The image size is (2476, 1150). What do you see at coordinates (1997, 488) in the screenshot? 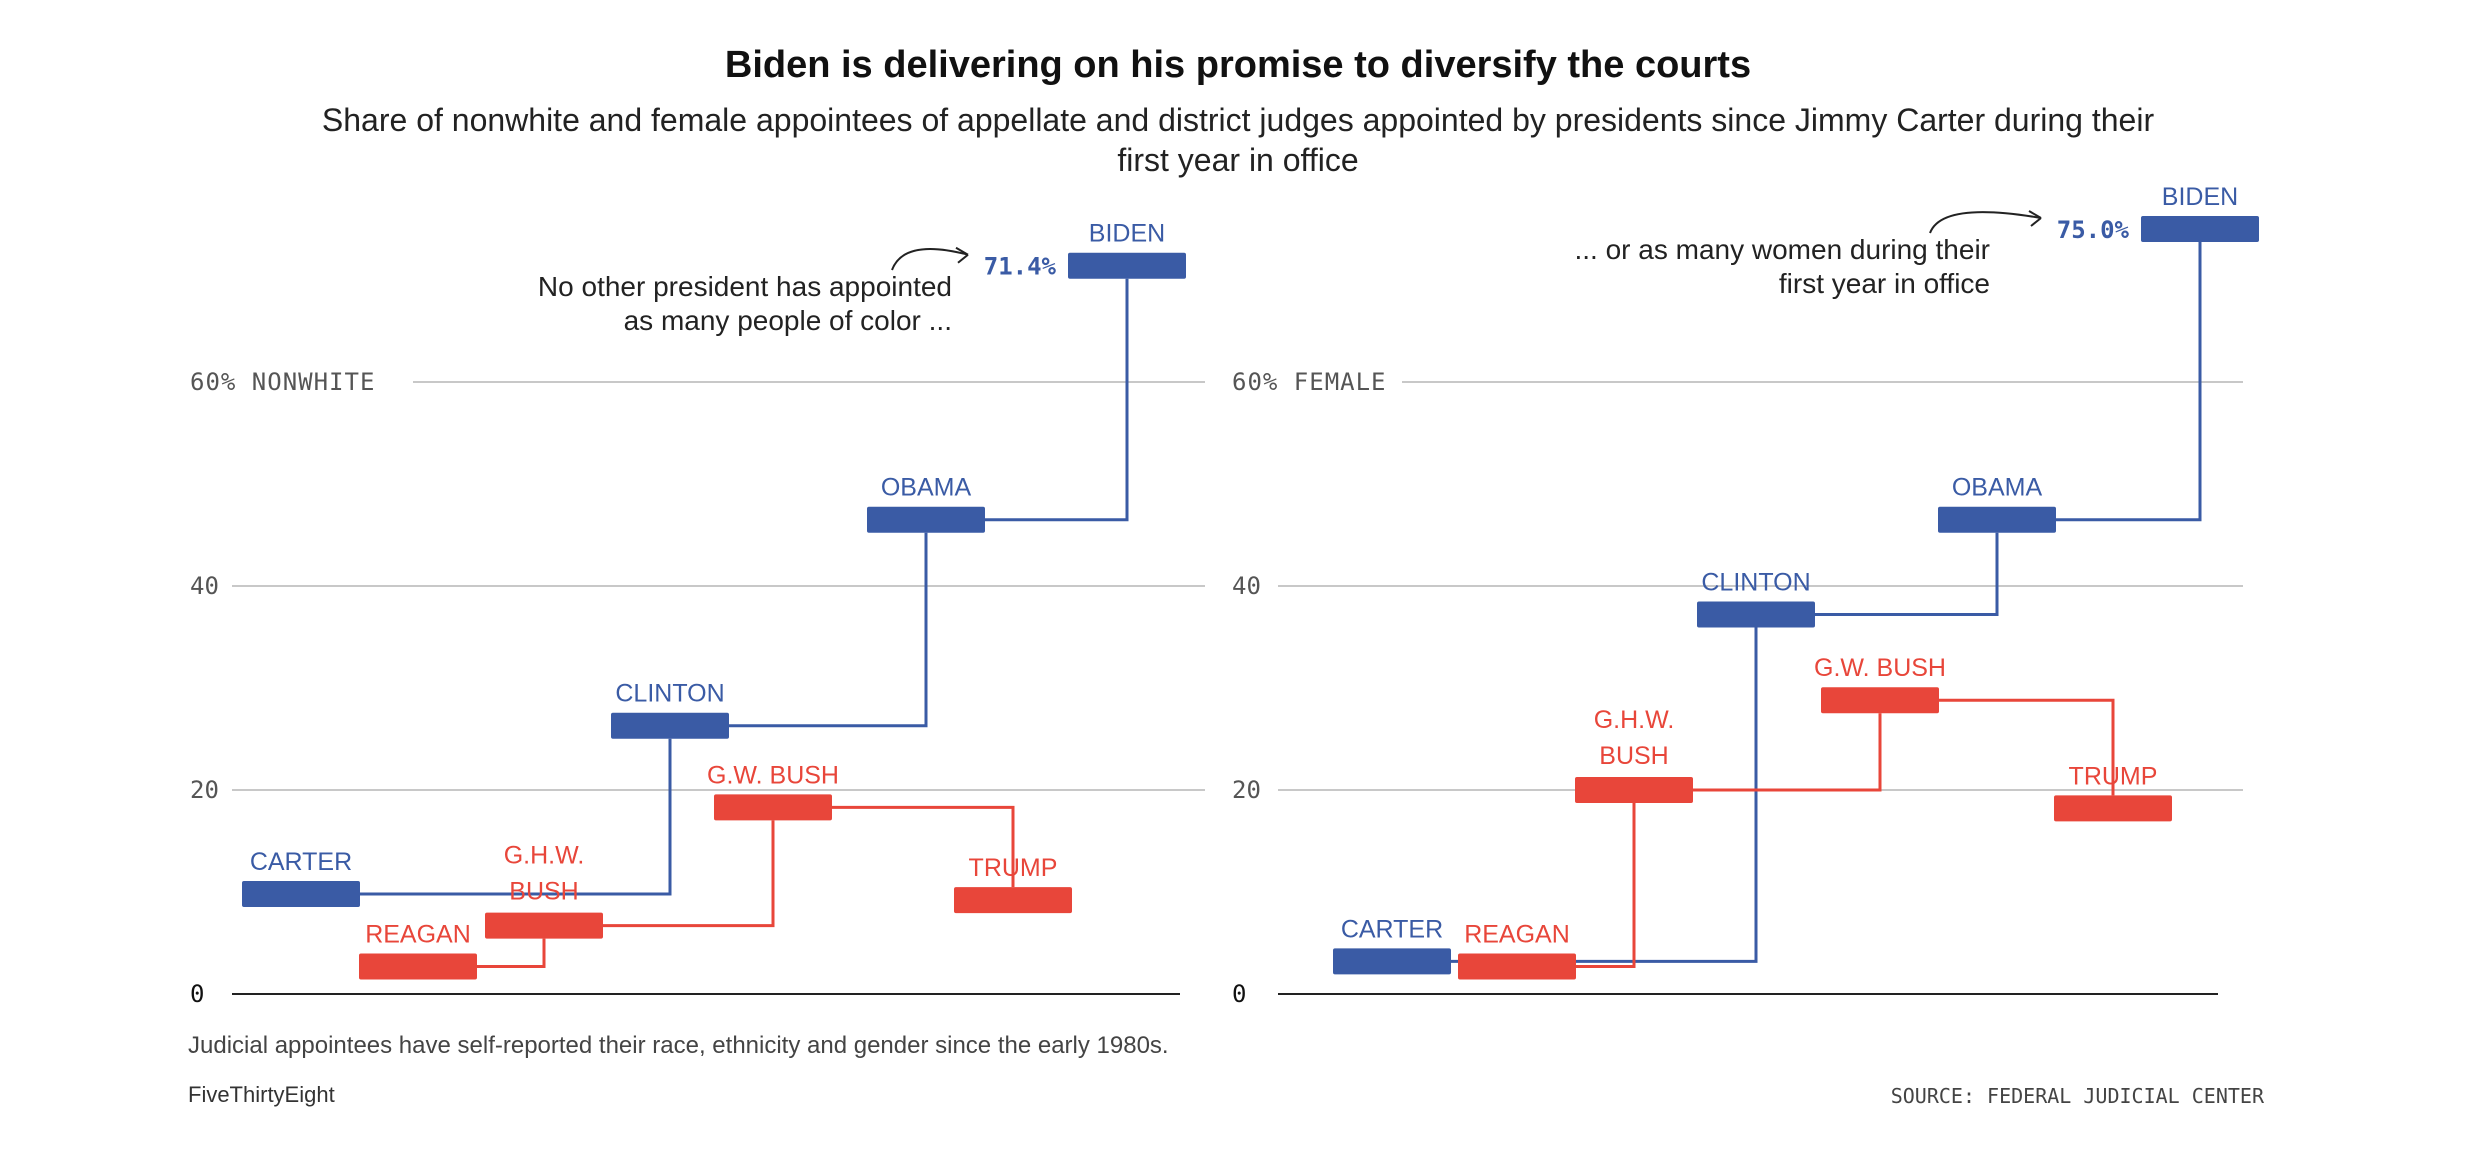
I see `panel2-bar-label-obama: OBAMA` at bounding box center [1997, 488].